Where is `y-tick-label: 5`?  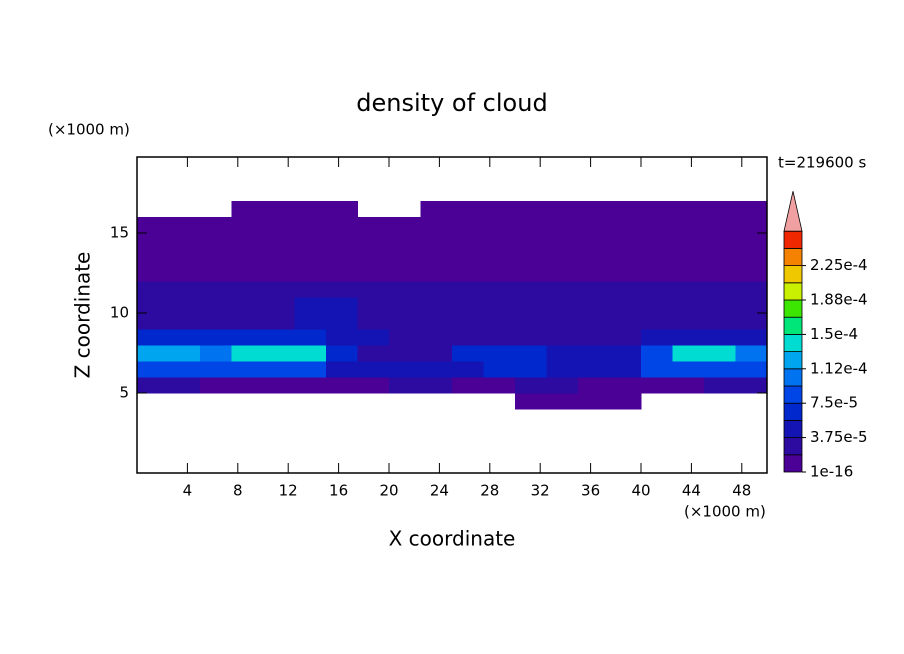
y-tick-label: 5 is located at coordinates (124, 393).